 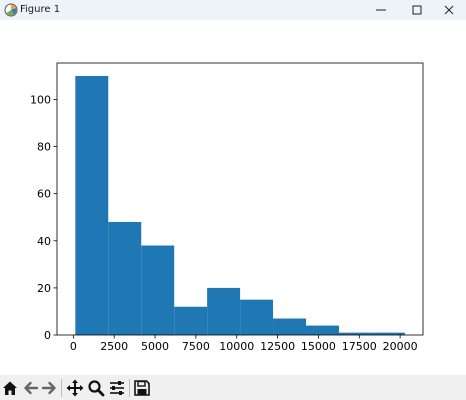 What do you see at coordinates (233, 387) in the screenshot?
I see `navigation-toolbar` at bounding box center [233, 387].